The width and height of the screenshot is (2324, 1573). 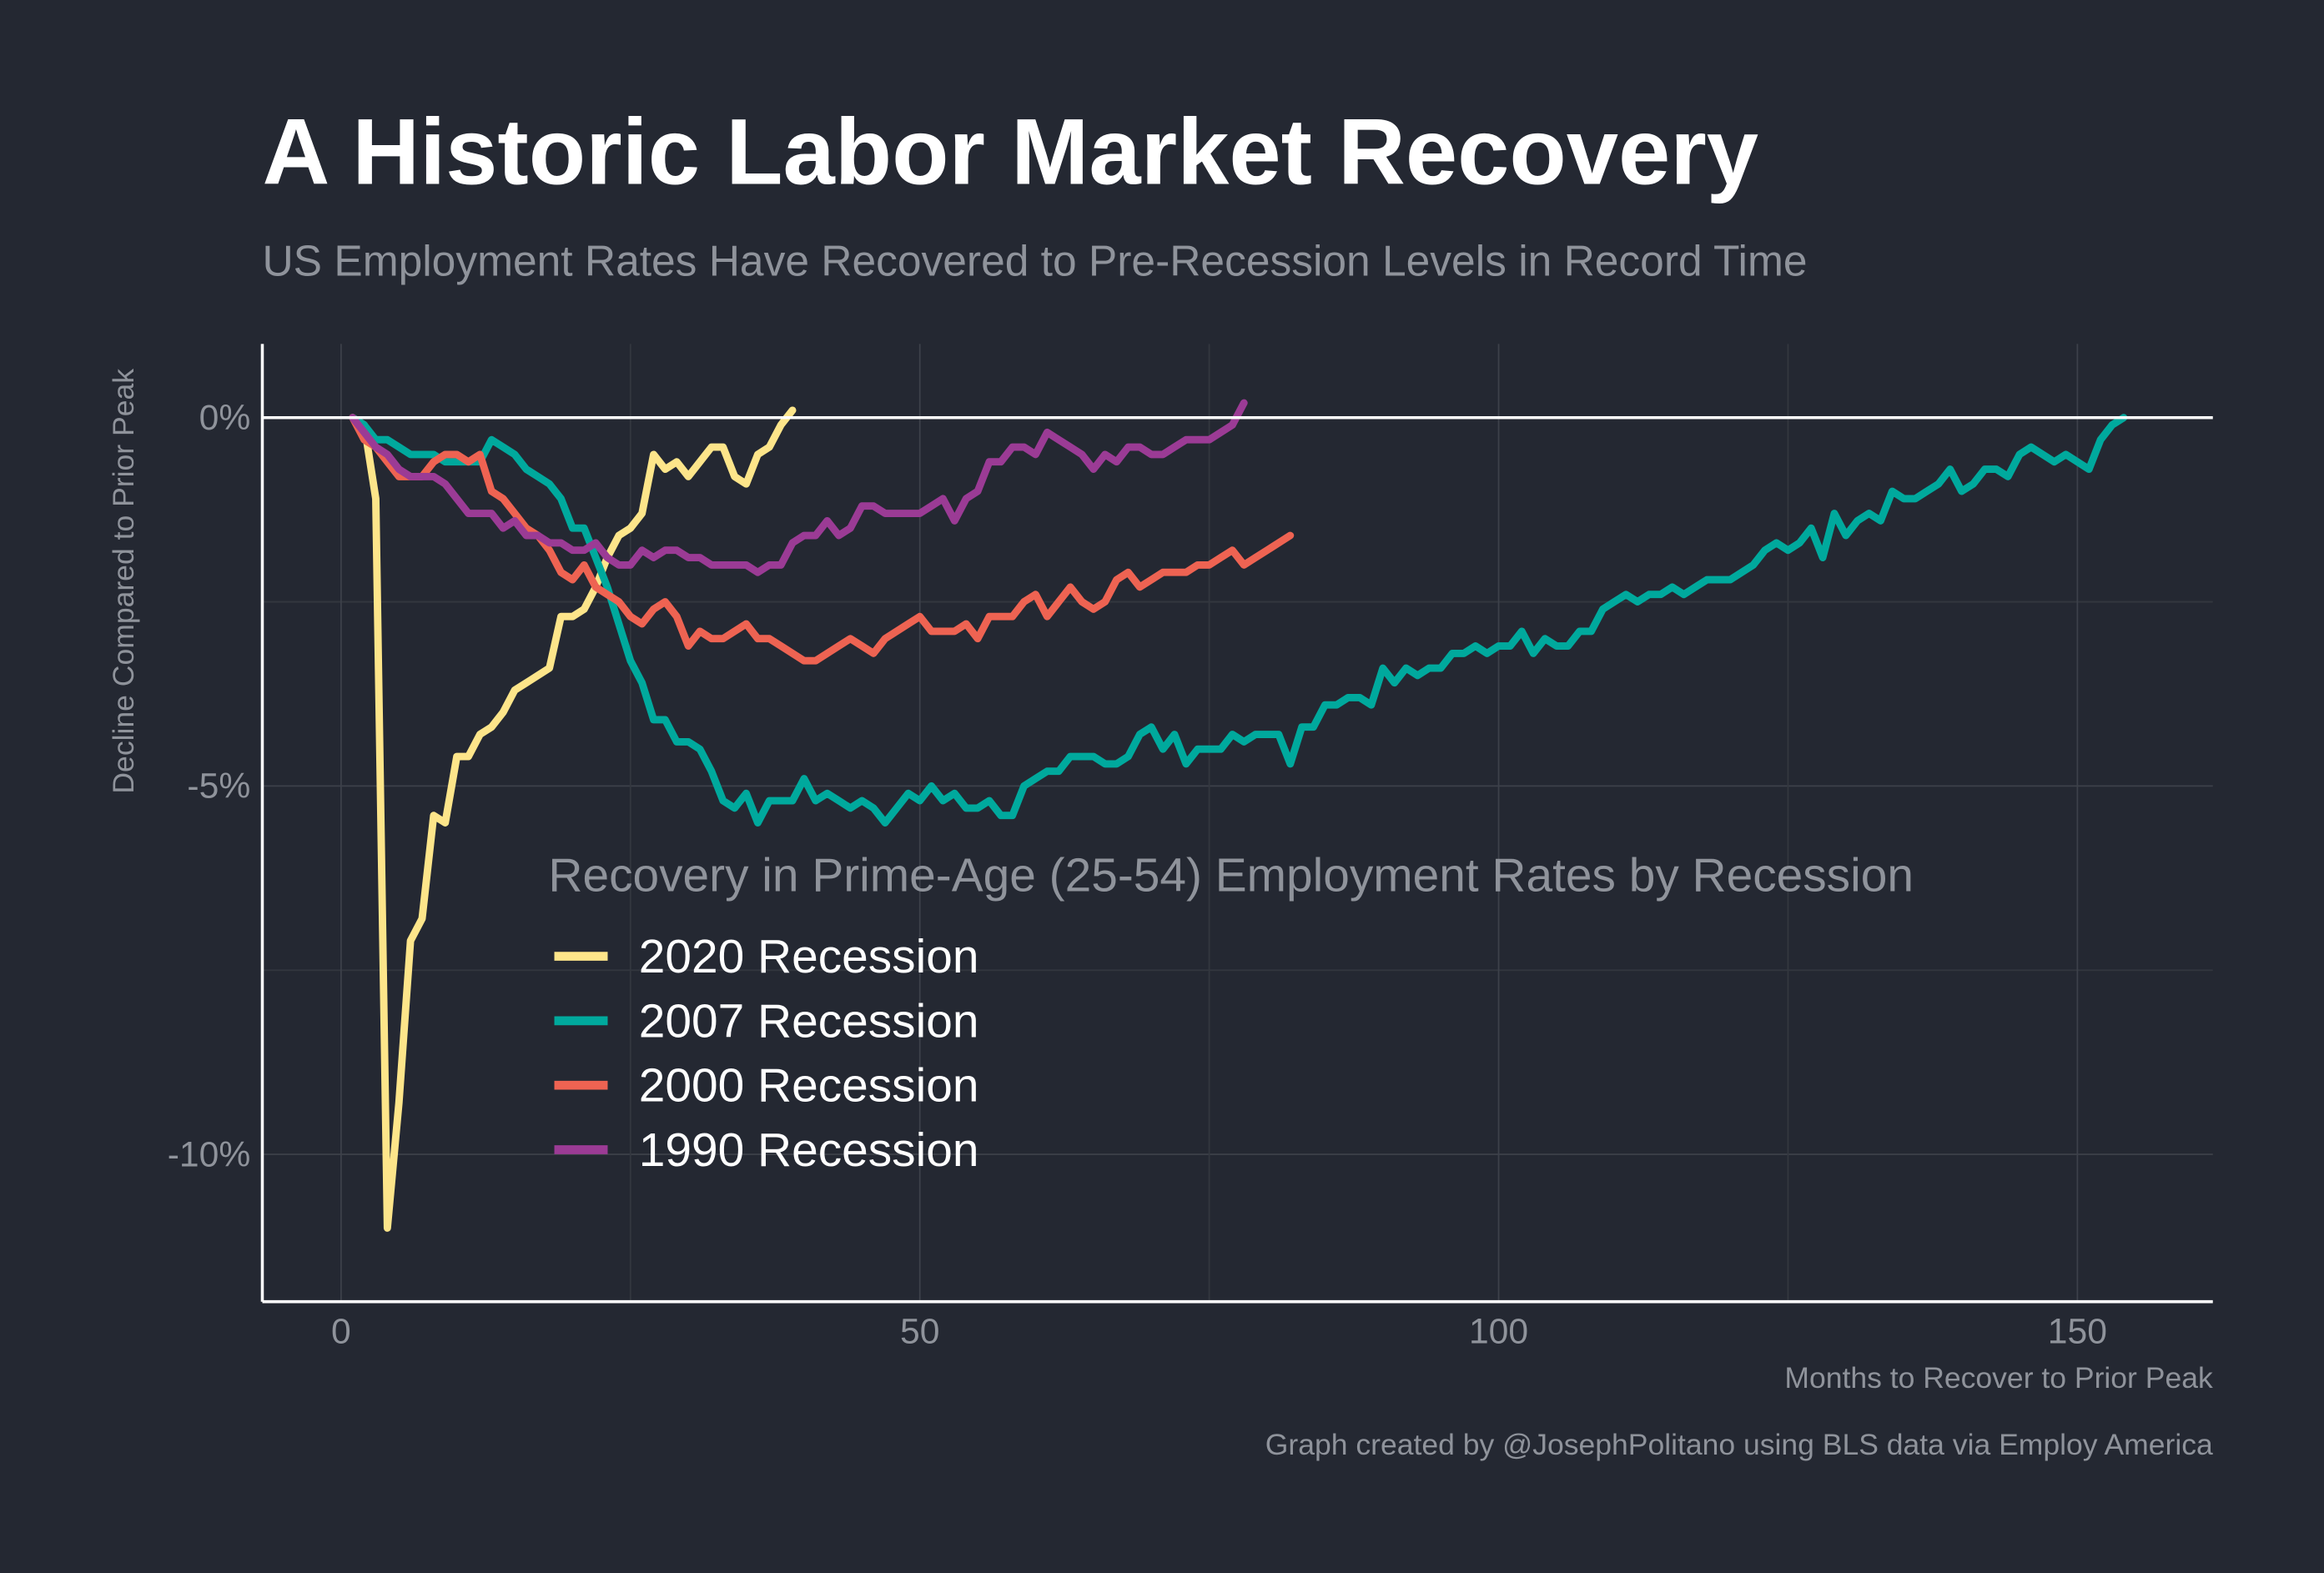 What do you see at coordinates (225, 418) in the screenshot?
I see `y-tick-label: 0%` at bounding box center [225, 418].